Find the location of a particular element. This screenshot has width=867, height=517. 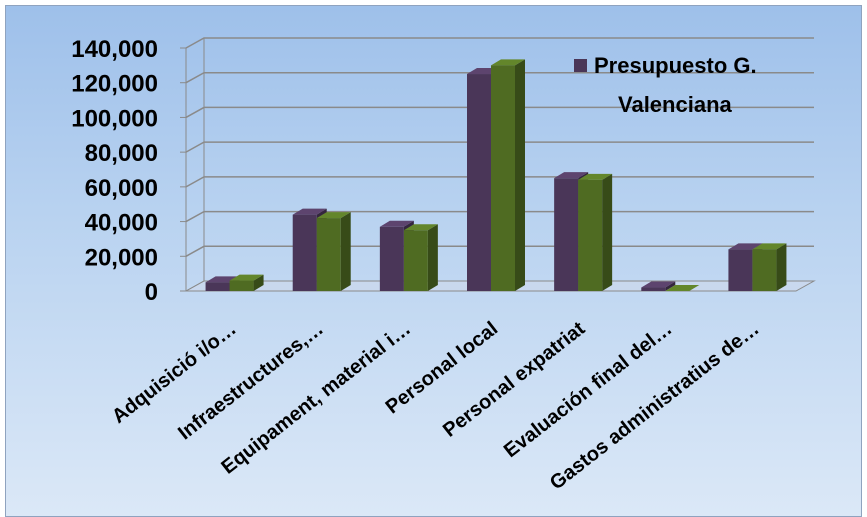

legend: Presupuesto G. Valenciana is located at coordinates (665, 85).